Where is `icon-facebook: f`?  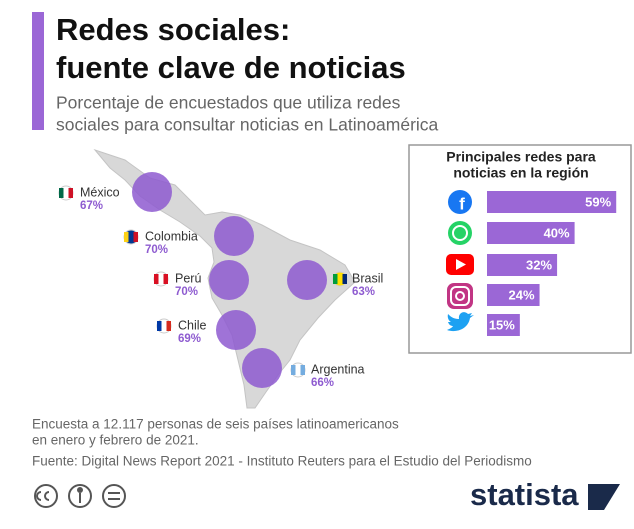
icon-facebook: f is located at coordinates (460, 202).